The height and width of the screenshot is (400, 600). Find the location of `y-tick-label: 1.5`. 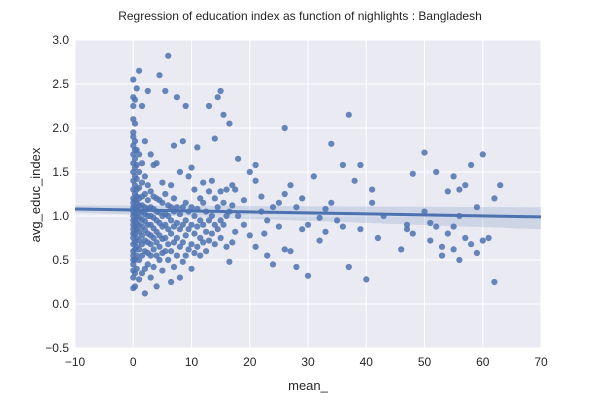

y-tick-label: 1.5 is located at coordinates (60, 172).